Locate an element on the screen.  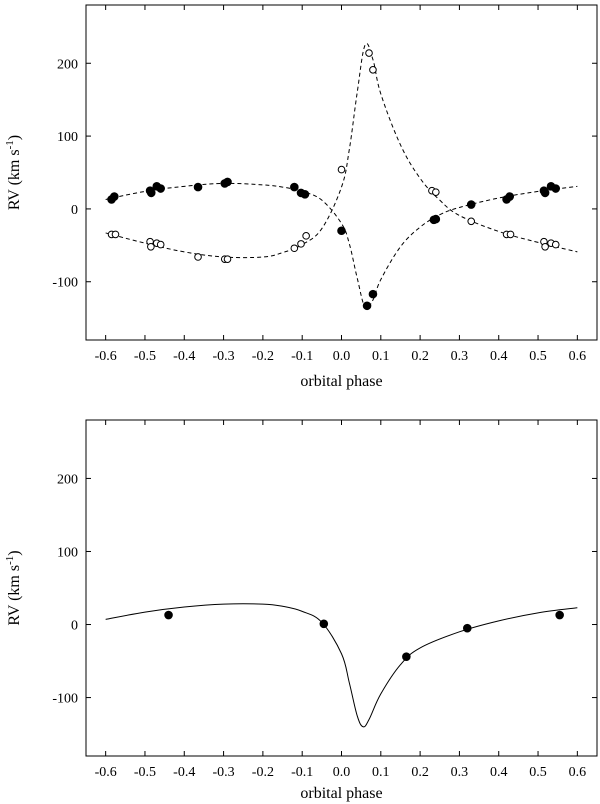
fit-curve-fit is located at coordinates (341, 665).